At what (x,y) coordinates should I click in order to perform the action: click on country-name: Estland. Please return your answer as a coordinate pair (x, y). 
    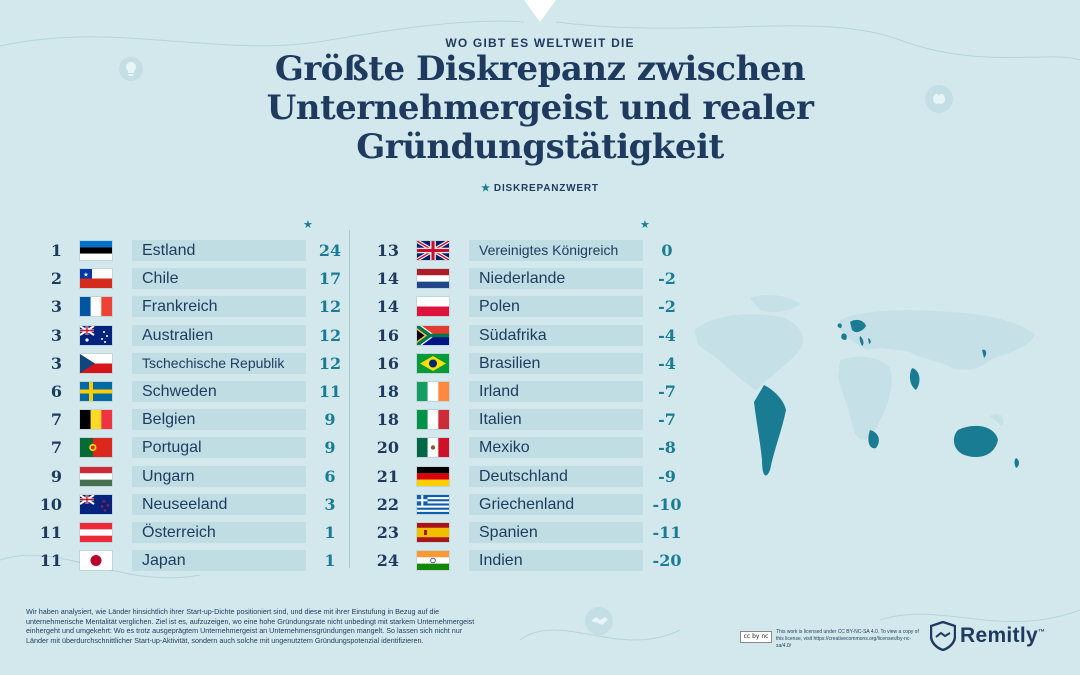
    Looking at the image, I should click on (219, 250).